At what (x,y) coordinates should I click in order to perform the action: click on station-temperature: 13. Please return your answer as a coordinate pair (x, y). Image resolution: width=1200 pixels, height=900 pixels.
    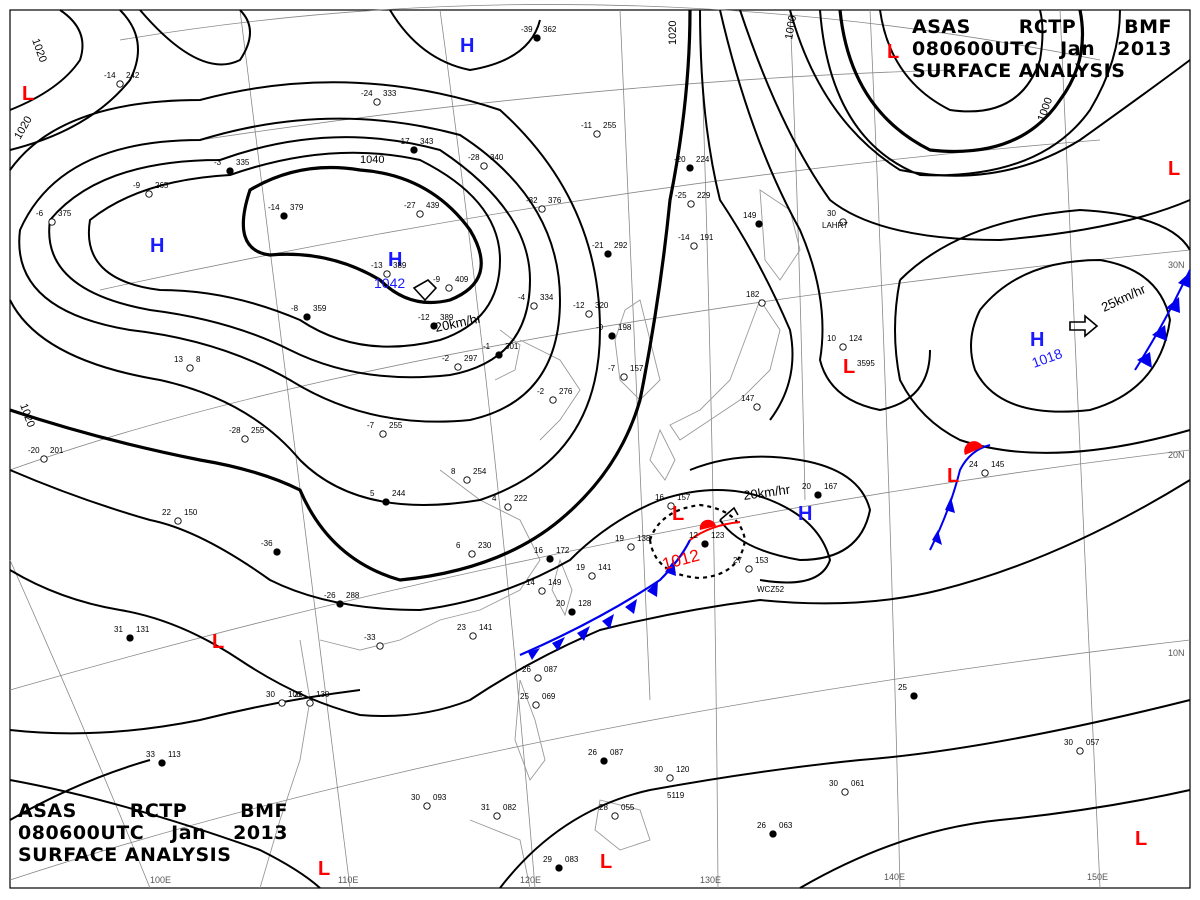
    Looking at the image, I should click on (178, 359).